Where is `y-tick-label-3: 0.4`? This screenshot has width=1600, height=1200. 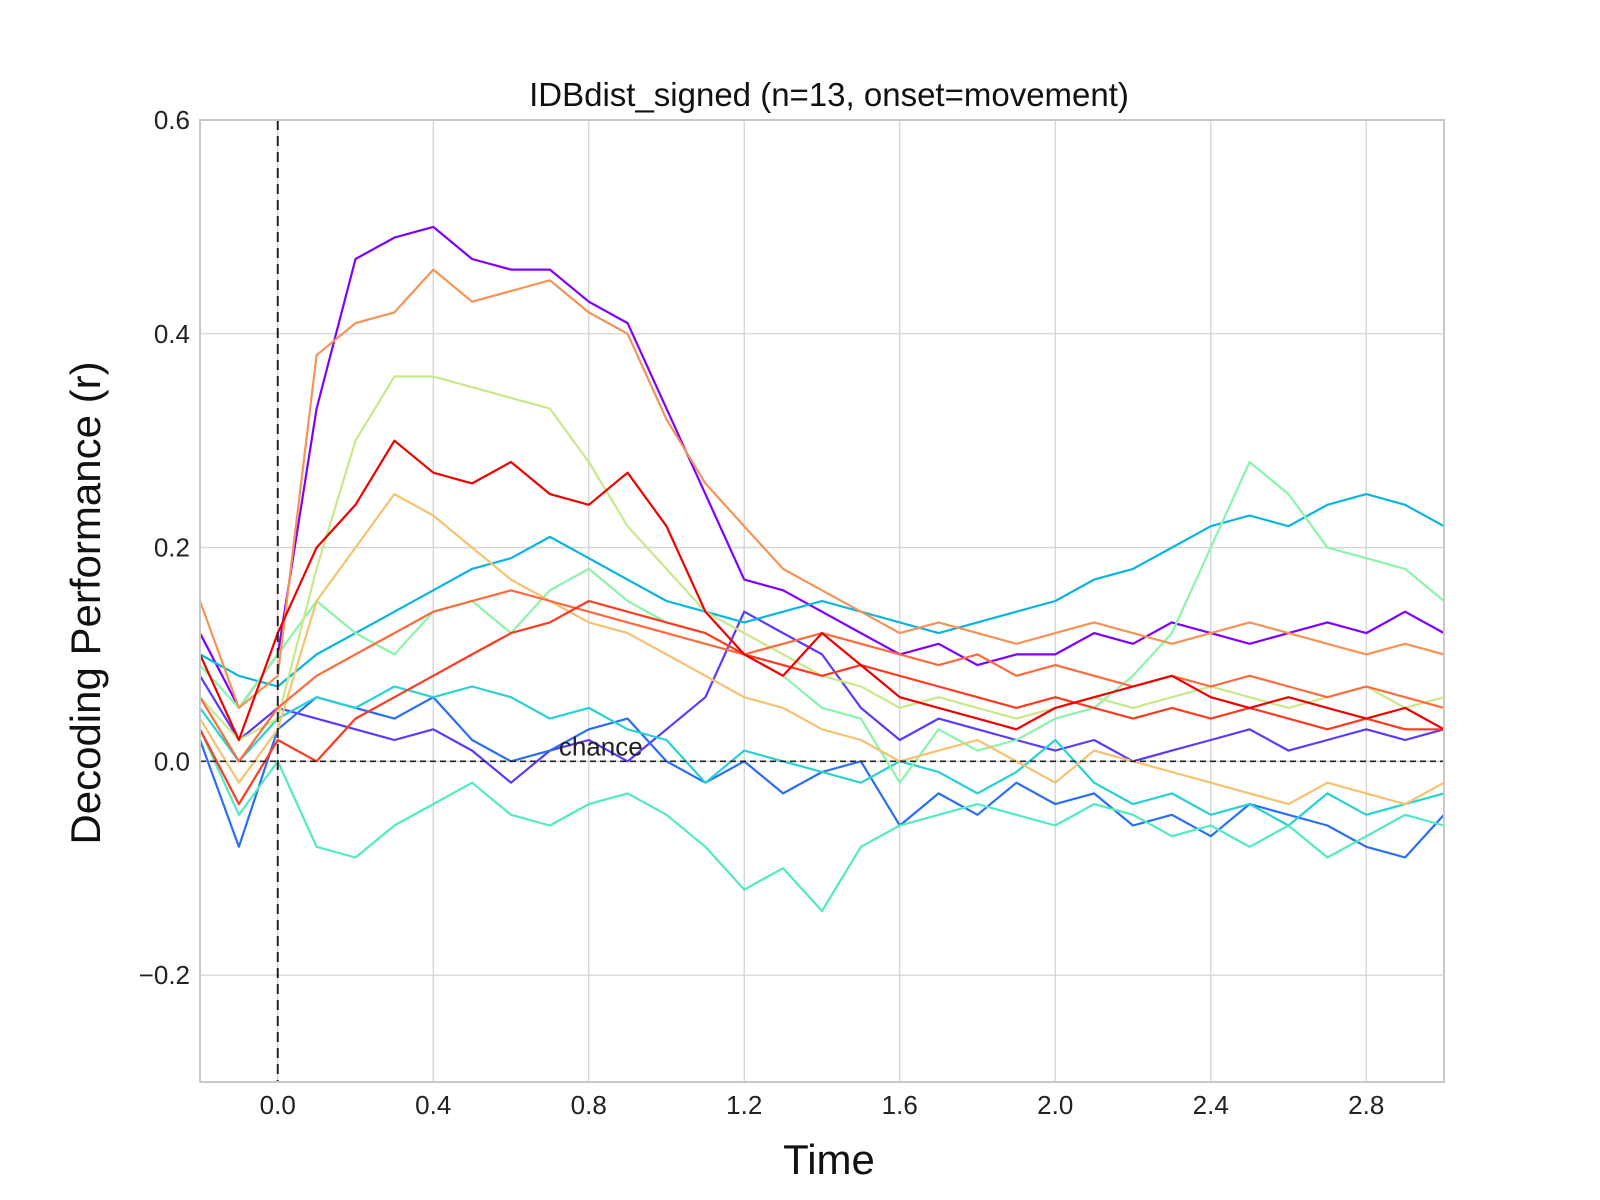 y-tick-label-3: 0.4 is located at coordinates (172, 334).